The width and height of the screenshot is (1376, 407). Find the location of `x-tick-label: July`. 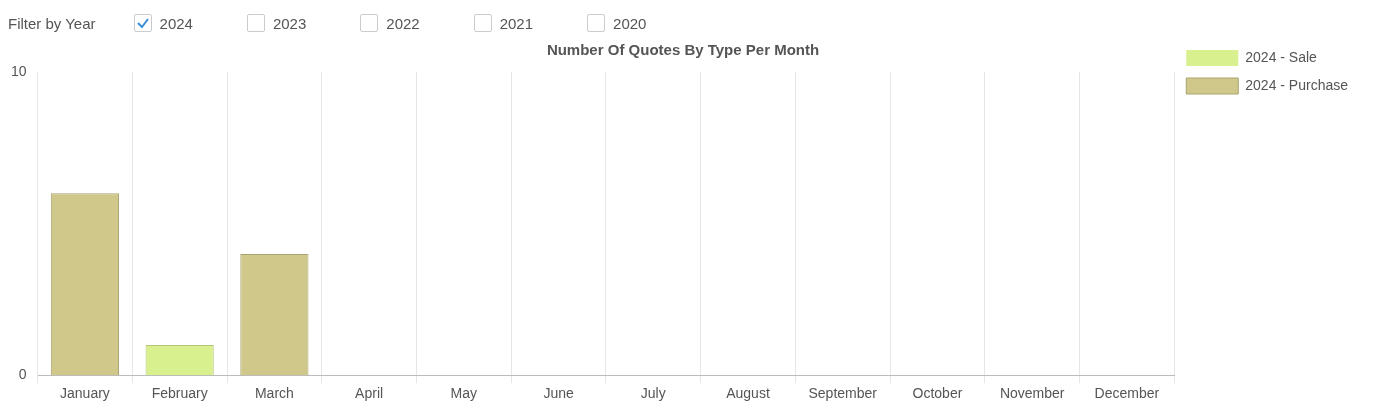

x-tick-label: July is located at coordinates (653, 393).